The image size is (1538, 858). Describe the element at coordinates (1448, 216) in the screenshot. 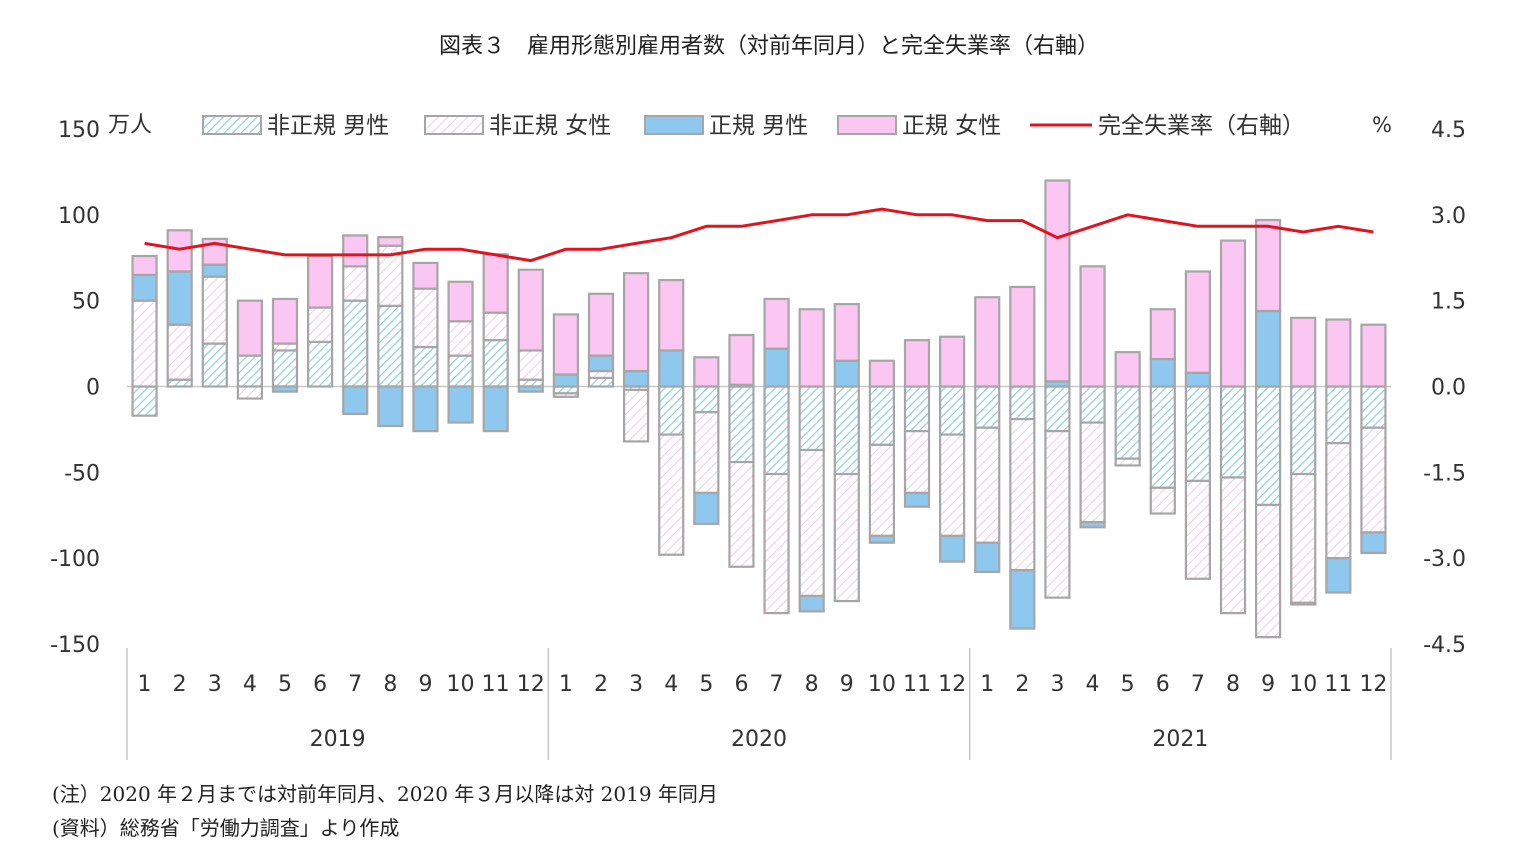

I see `y-right-tick-label: 3.0` at that location.